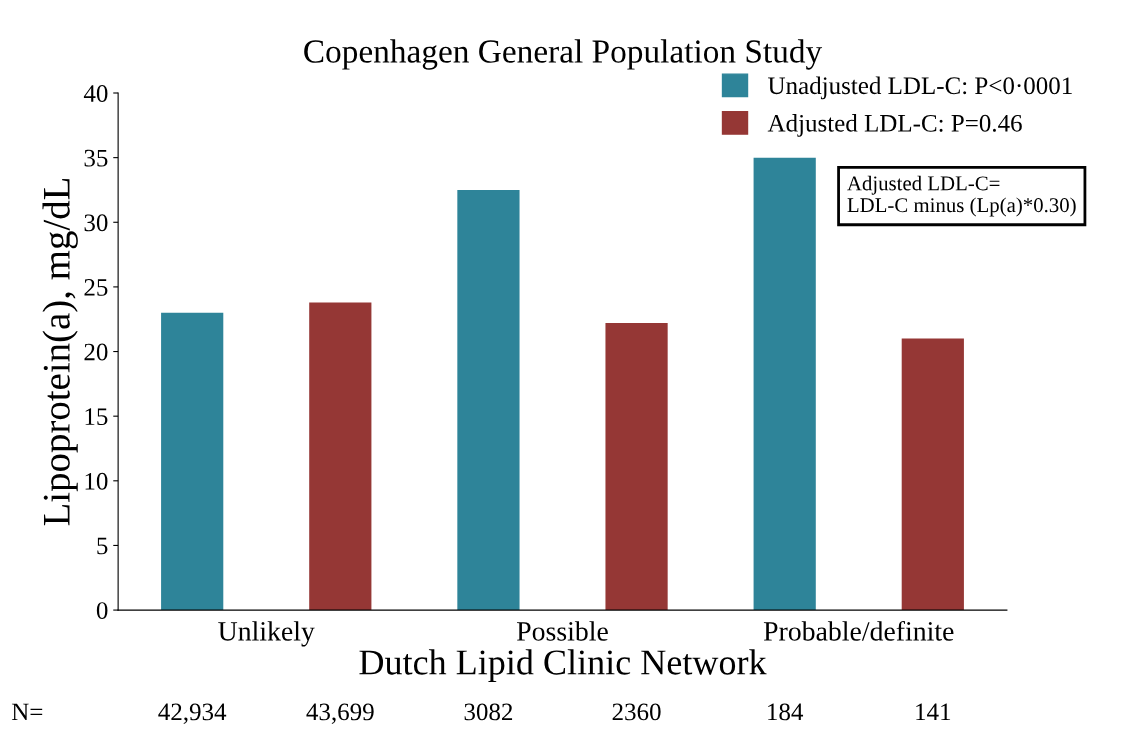  What do you see at coordinates (894, 125) in the screenshot?
I see `legend-label: Adjusted LDL-C: P=0.46` at bounding box center [894, 125].